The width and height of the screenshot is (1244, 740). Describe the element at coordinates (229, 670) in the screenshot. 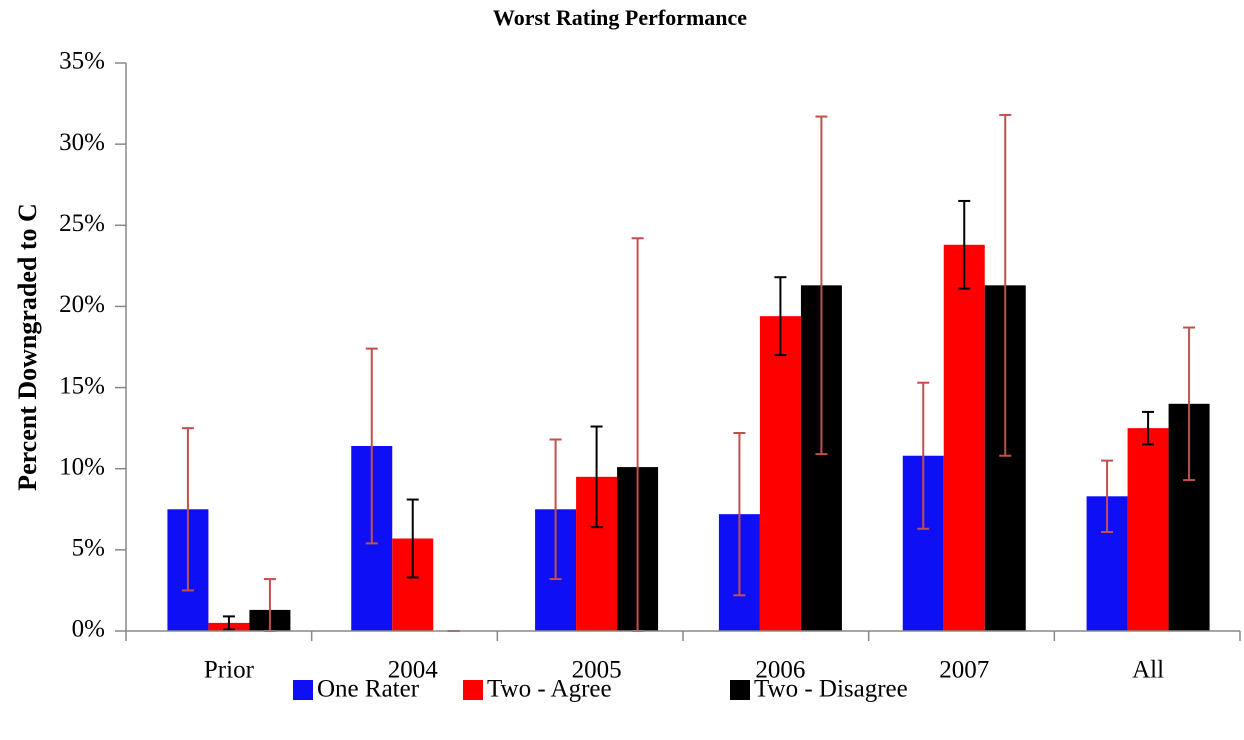

I see `x-tick-label: Prior` at that location.